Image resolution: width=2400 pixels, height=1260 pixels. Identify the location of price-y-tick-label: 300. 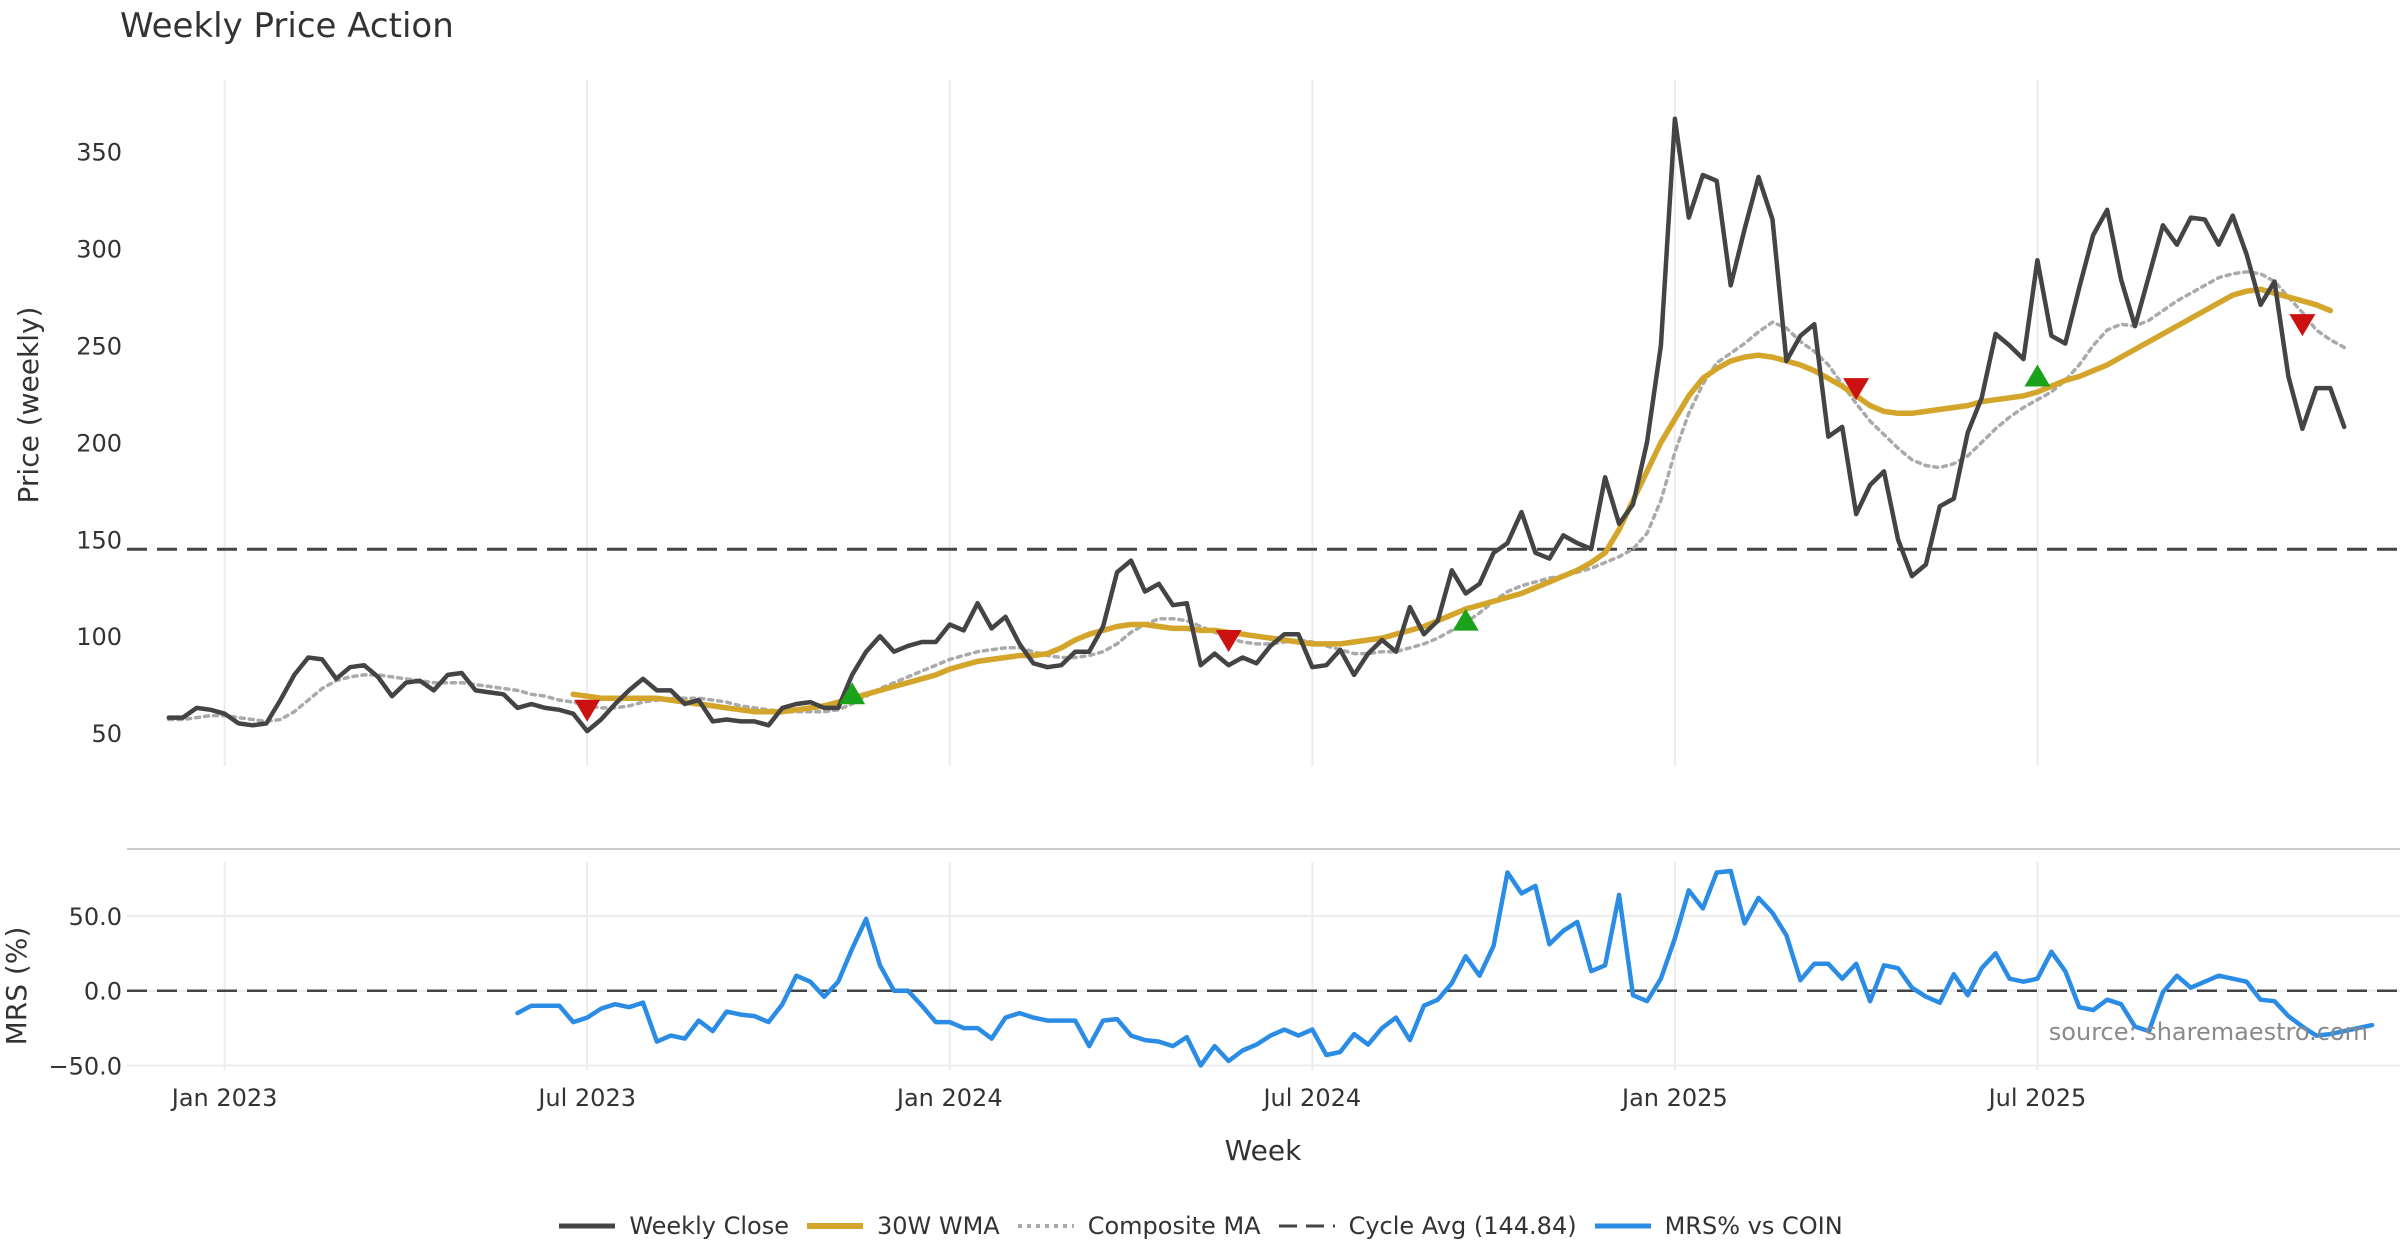
(99, 250).